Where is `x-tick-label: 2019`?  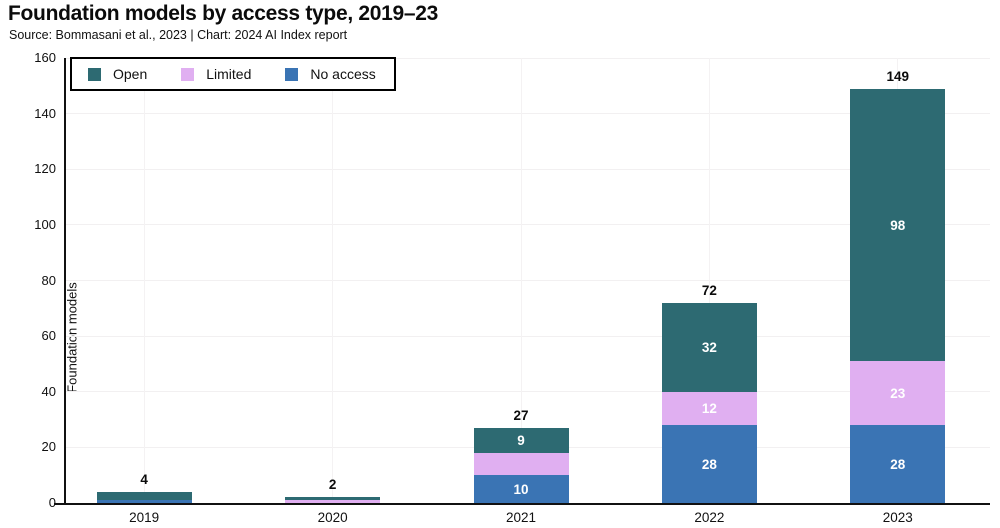 x-tick-label: 2019 is located at coordinates (144, 517).